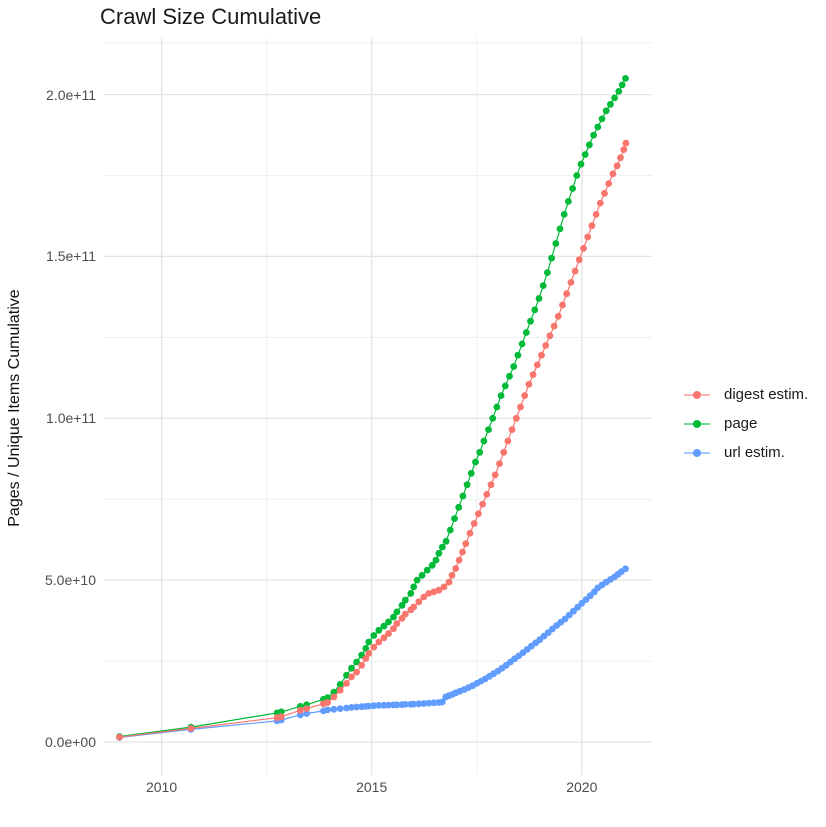 The width and height of the screenshot is (826, 827). What do you see at coordinates (211, 16) in the screenshot?
I see `chart-title: Crawl Size Cumulative` at bounding box center [211, 16].